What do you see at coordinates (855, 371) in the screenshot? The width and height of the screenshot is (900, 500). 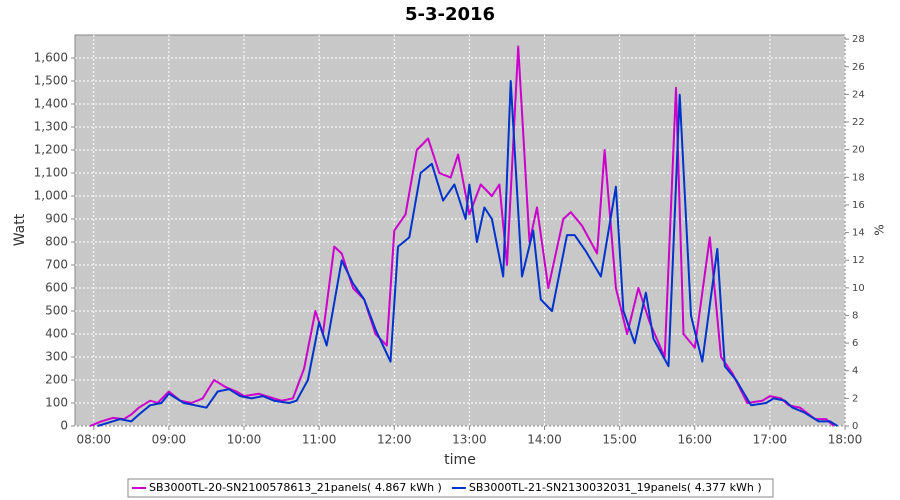 I see `y2-tick-label: 4` at bounding box center [855, 371].